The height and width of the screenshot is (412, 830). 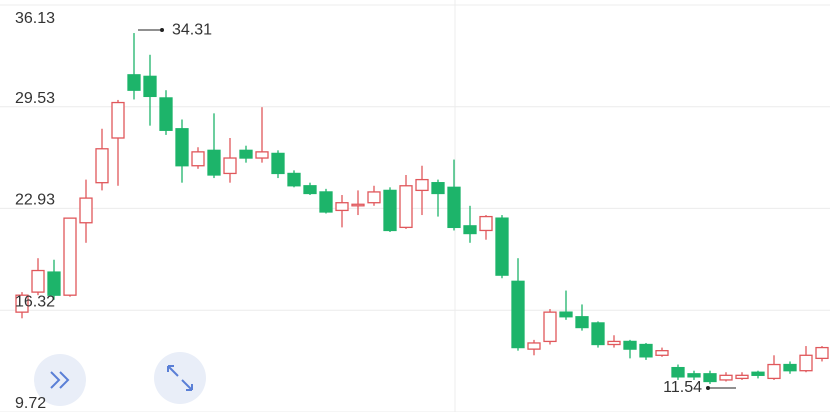 What do you see at coordinates (35, 200) in the screenshot?
I see `y-tick-label: 22.93` at bounding box center [35, 200].